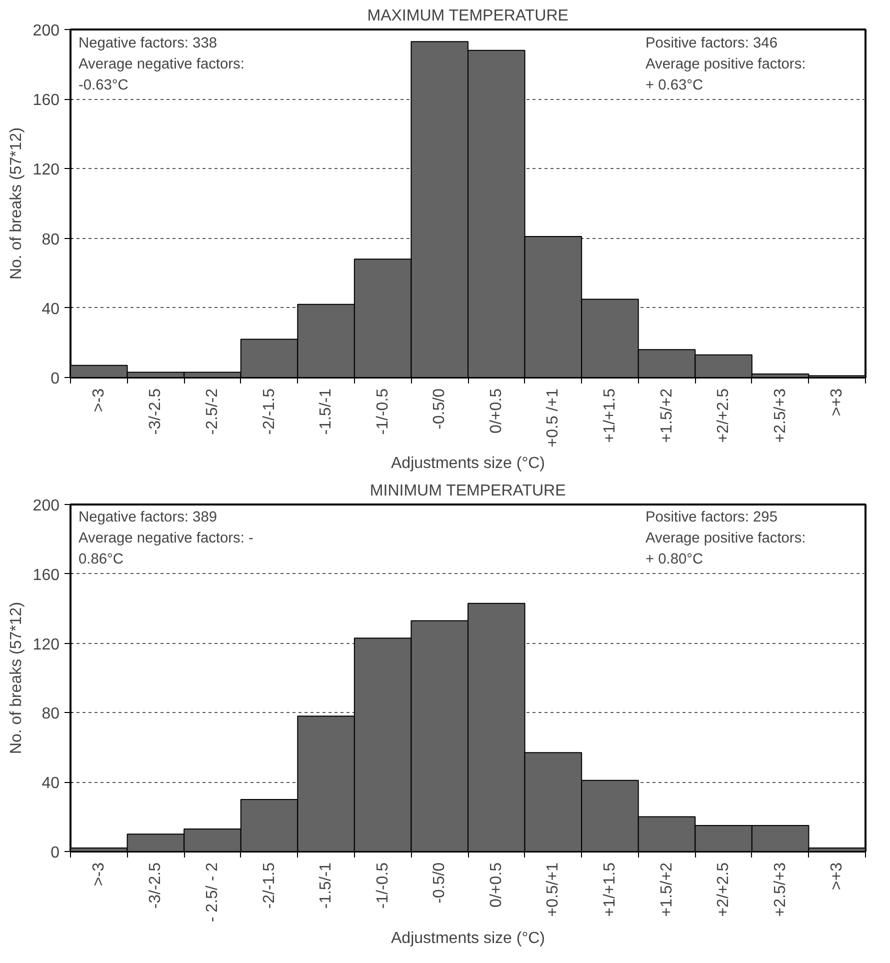 The height and width of the screenshot is (963, 890). I want to click on x-tick-label: +0.5 /+1, so click(553, 418).